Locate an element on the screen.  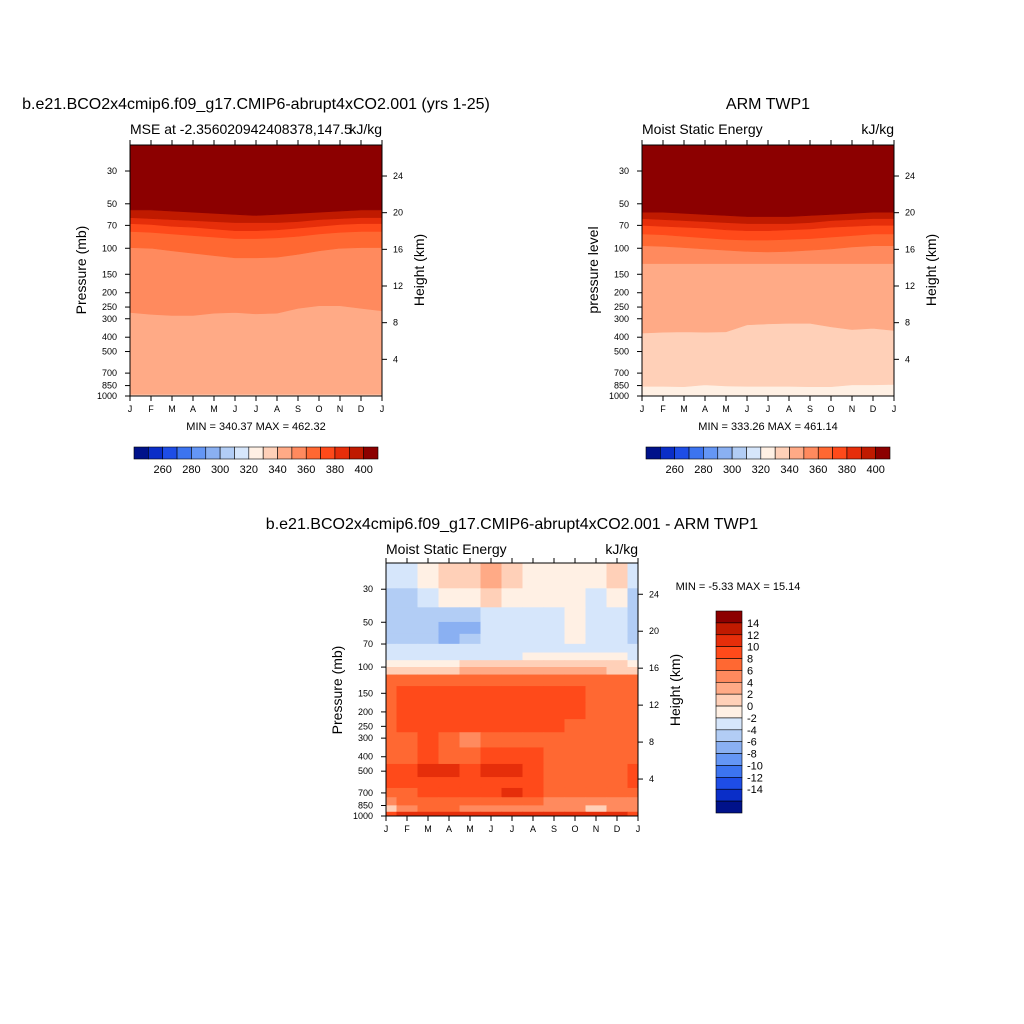
y-tick-label-pressure: 400 is located at coordinates (365, 757).